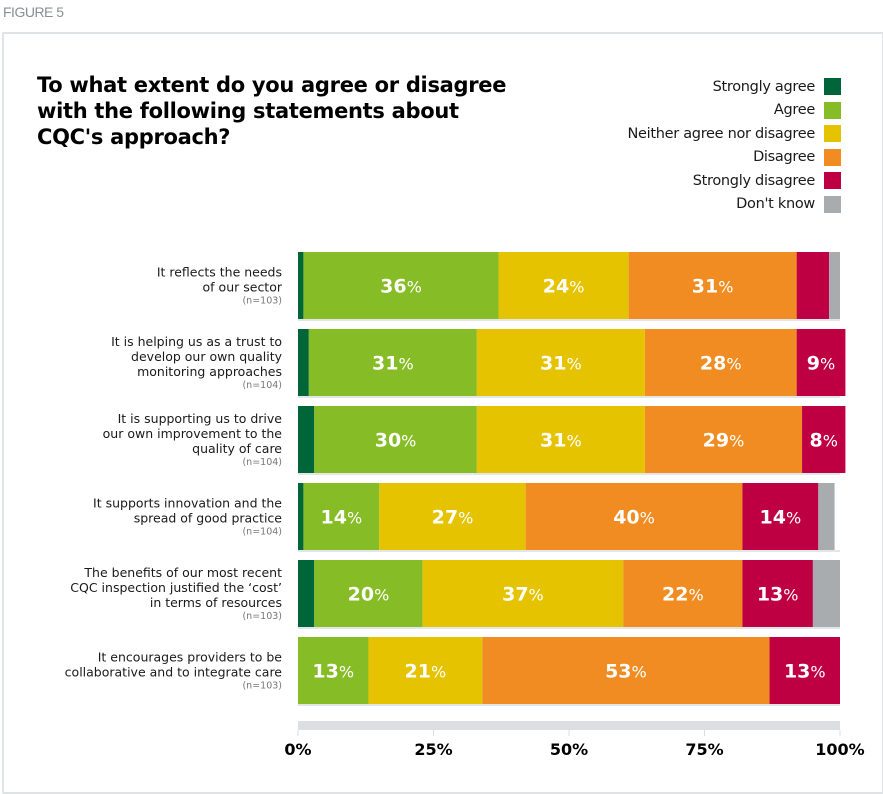  What do you see at coordinates (33, 12) in the screenshot?
I see `figure-label: FIGURE 5` at bounding box center [33, 12].